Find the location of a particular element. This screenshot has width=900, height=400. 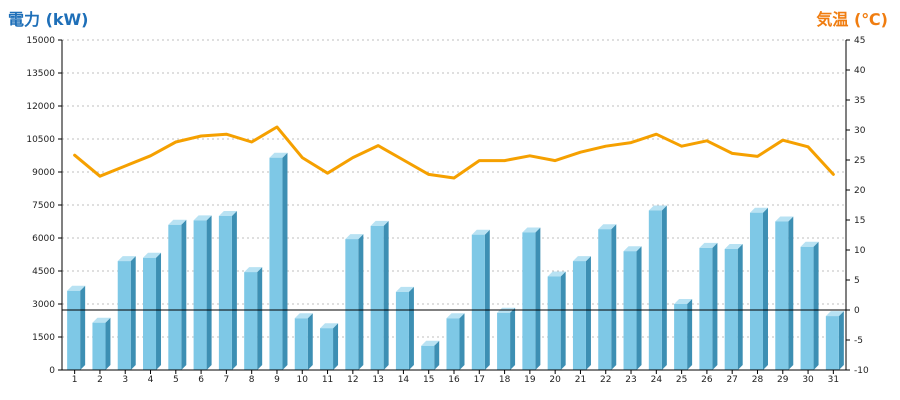

left-tick-label: 12000 is located at coordinates (40, 107).